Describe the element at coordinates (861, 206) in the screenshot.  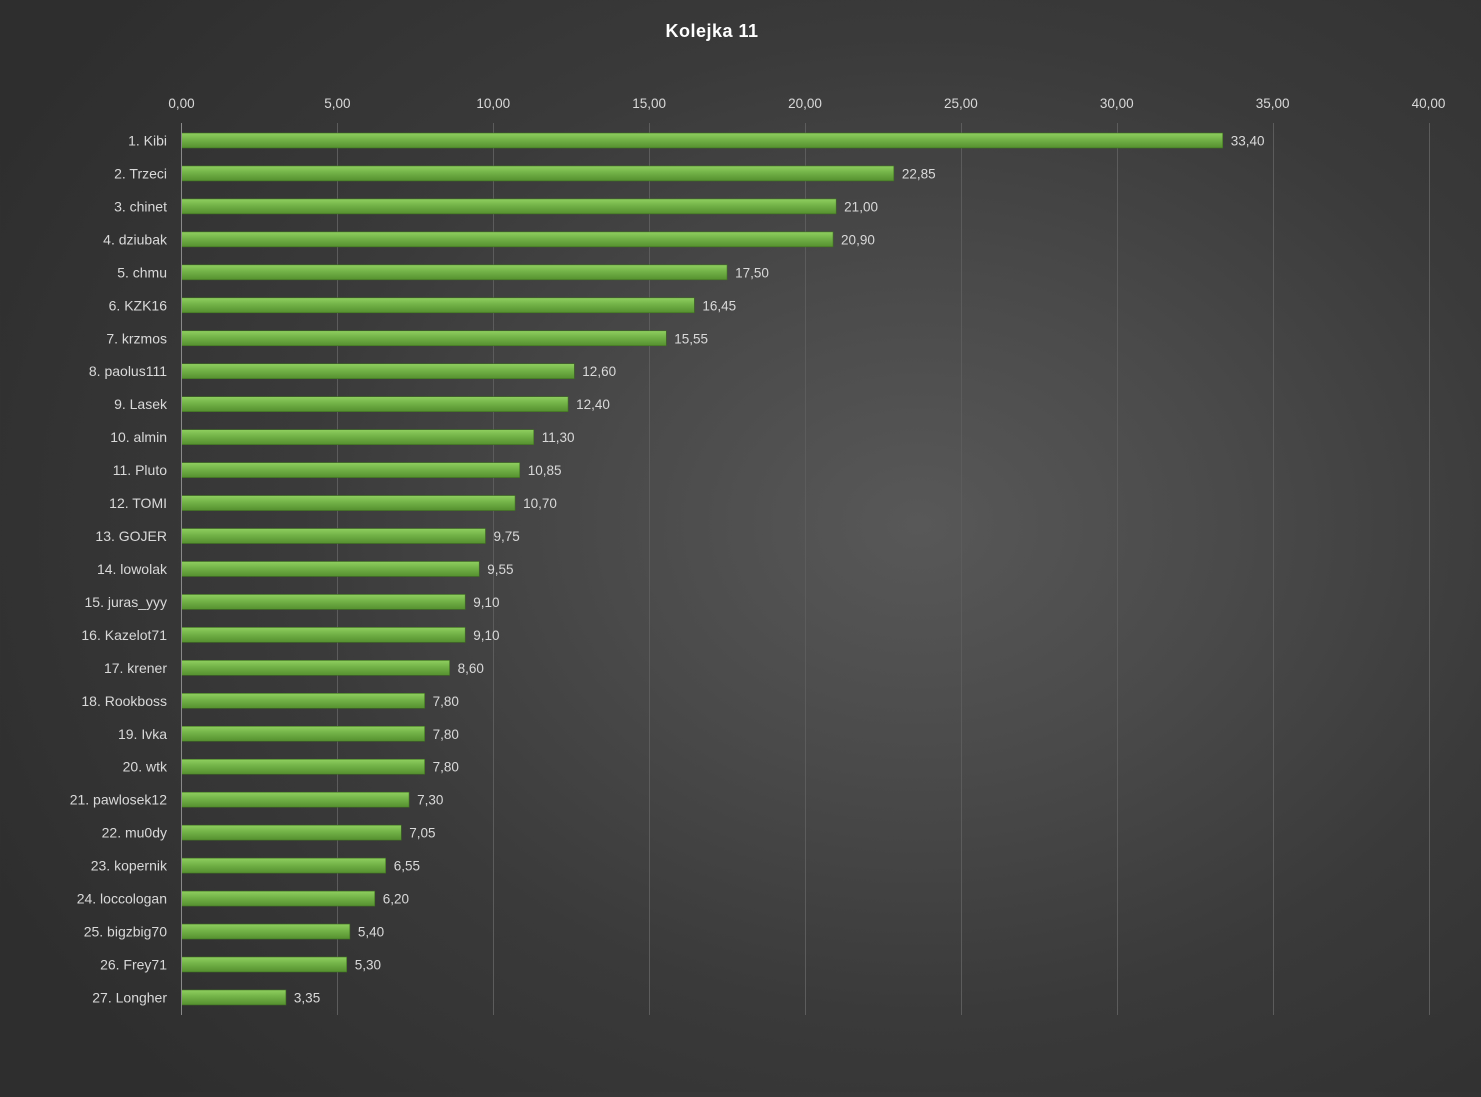
I see `data-label: 21,00` at that location.